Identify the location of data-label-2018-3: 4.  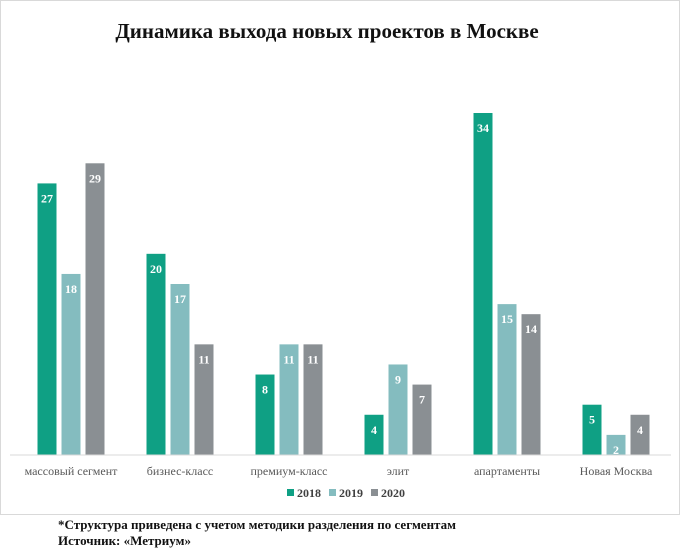
(374, 430).